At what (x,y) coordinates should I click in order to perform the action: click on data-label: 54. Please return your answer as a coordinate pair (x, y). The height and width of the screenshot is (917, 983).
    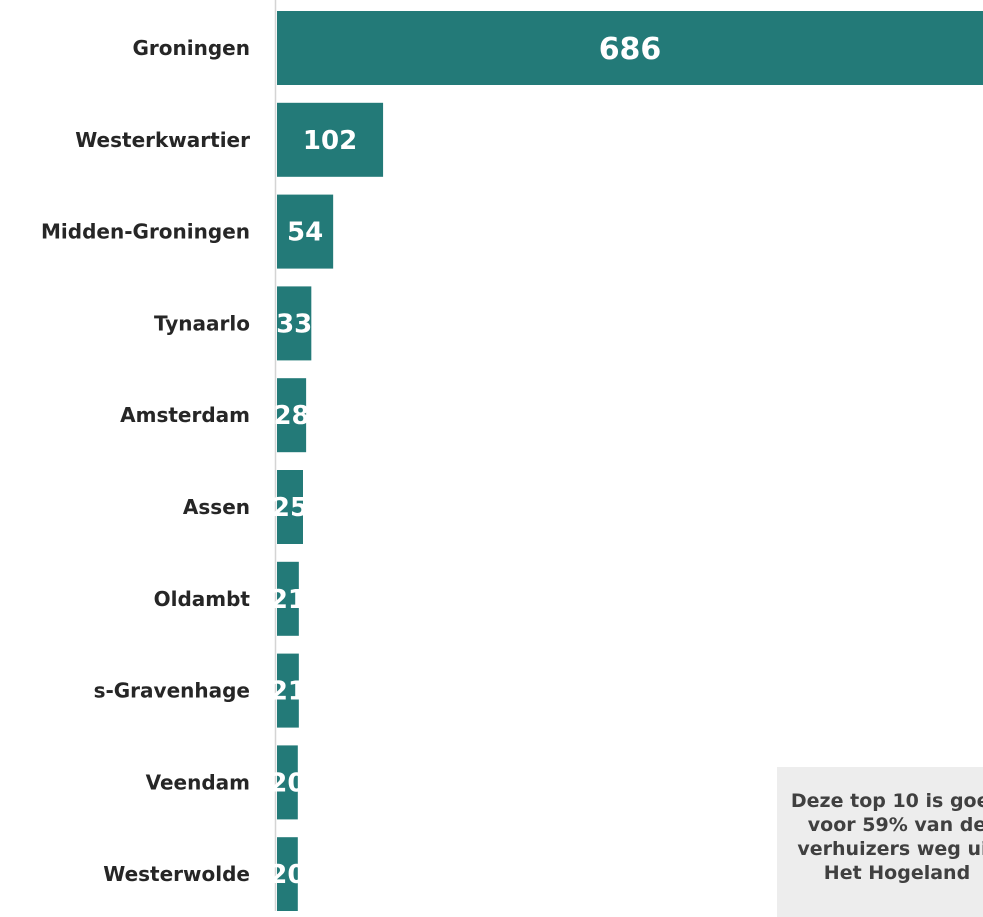
    Looking at the image, I should click on (305, 233).